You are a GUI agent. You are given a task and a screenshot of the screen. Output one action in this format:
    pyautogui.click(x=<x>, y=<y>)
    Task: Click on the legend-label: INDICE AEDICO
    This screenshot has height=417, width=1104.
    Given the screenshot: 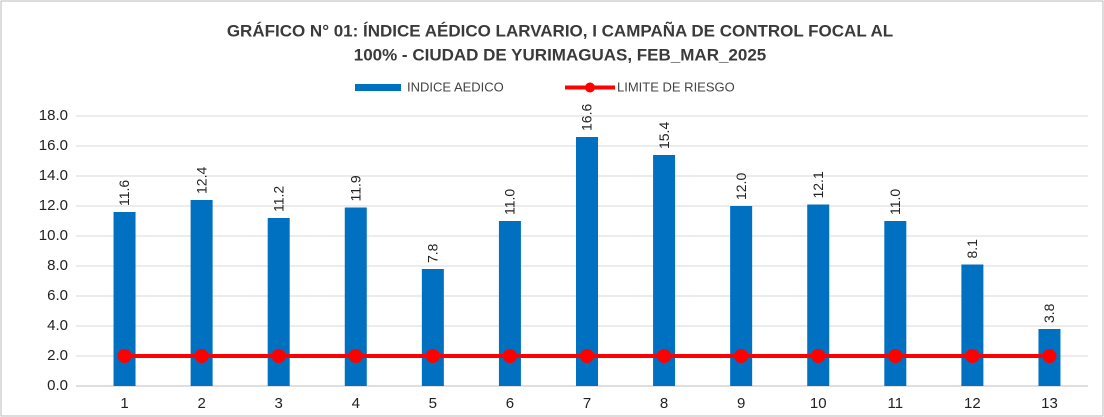 What is the action you would take?
    pyautogui.click(x=455, y=86)
    